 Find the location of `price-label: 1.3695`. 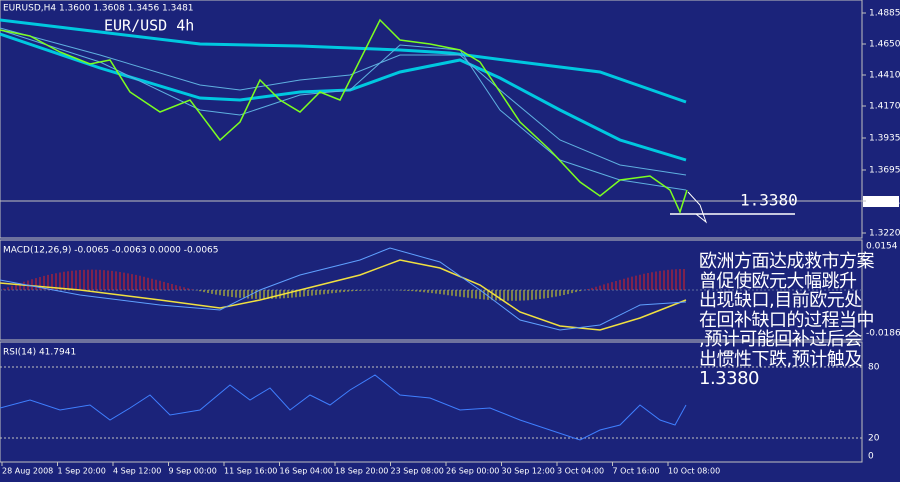

price-label: 1.3695 is located at coordinates (884, 171).